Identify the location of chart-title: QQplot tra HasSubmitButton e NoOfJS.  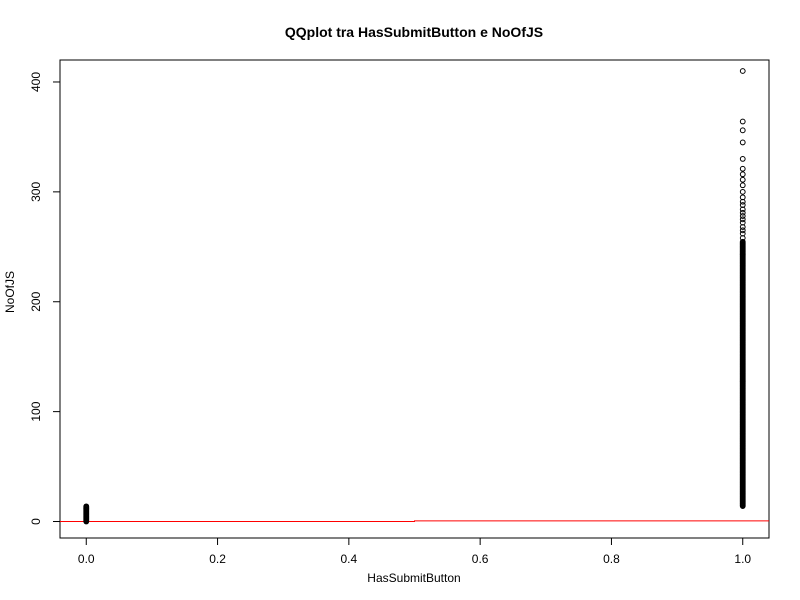
(414, 32).